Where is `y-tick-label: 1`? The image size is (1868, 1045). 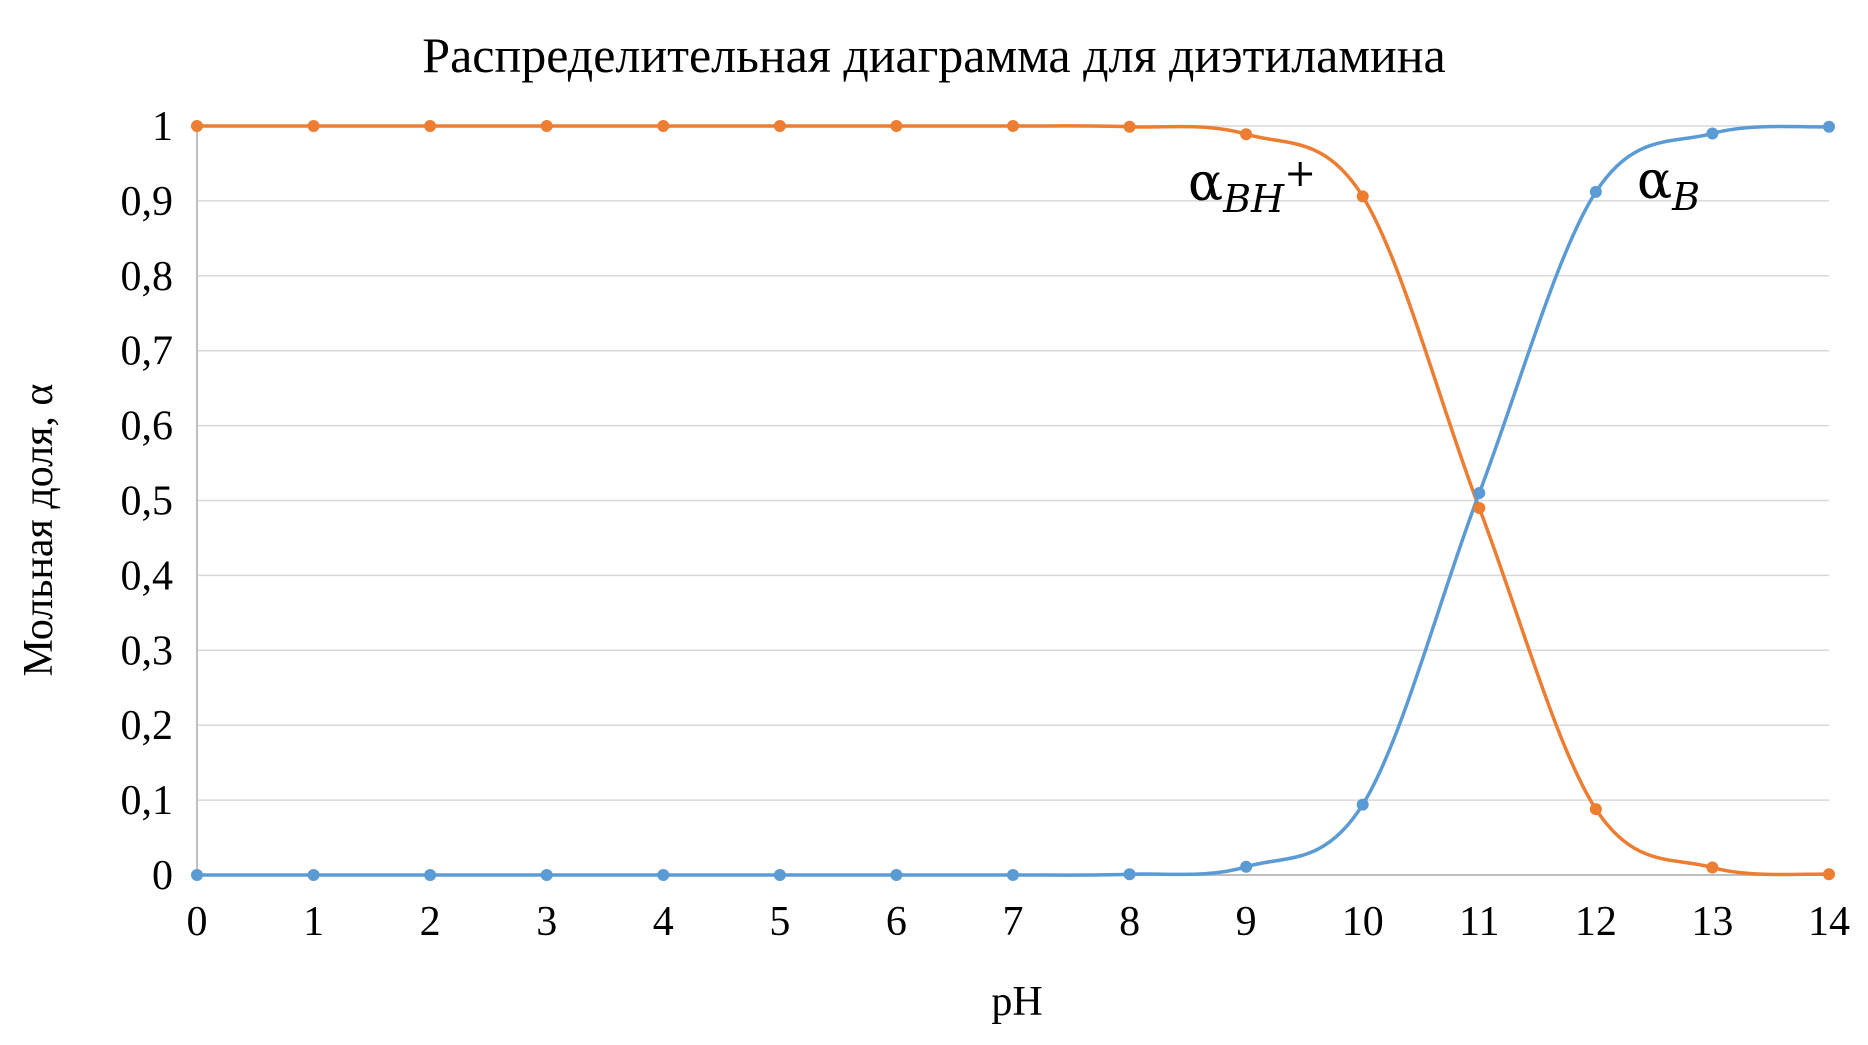
y-tick-label: 1 is located at coordinates (162, 127).